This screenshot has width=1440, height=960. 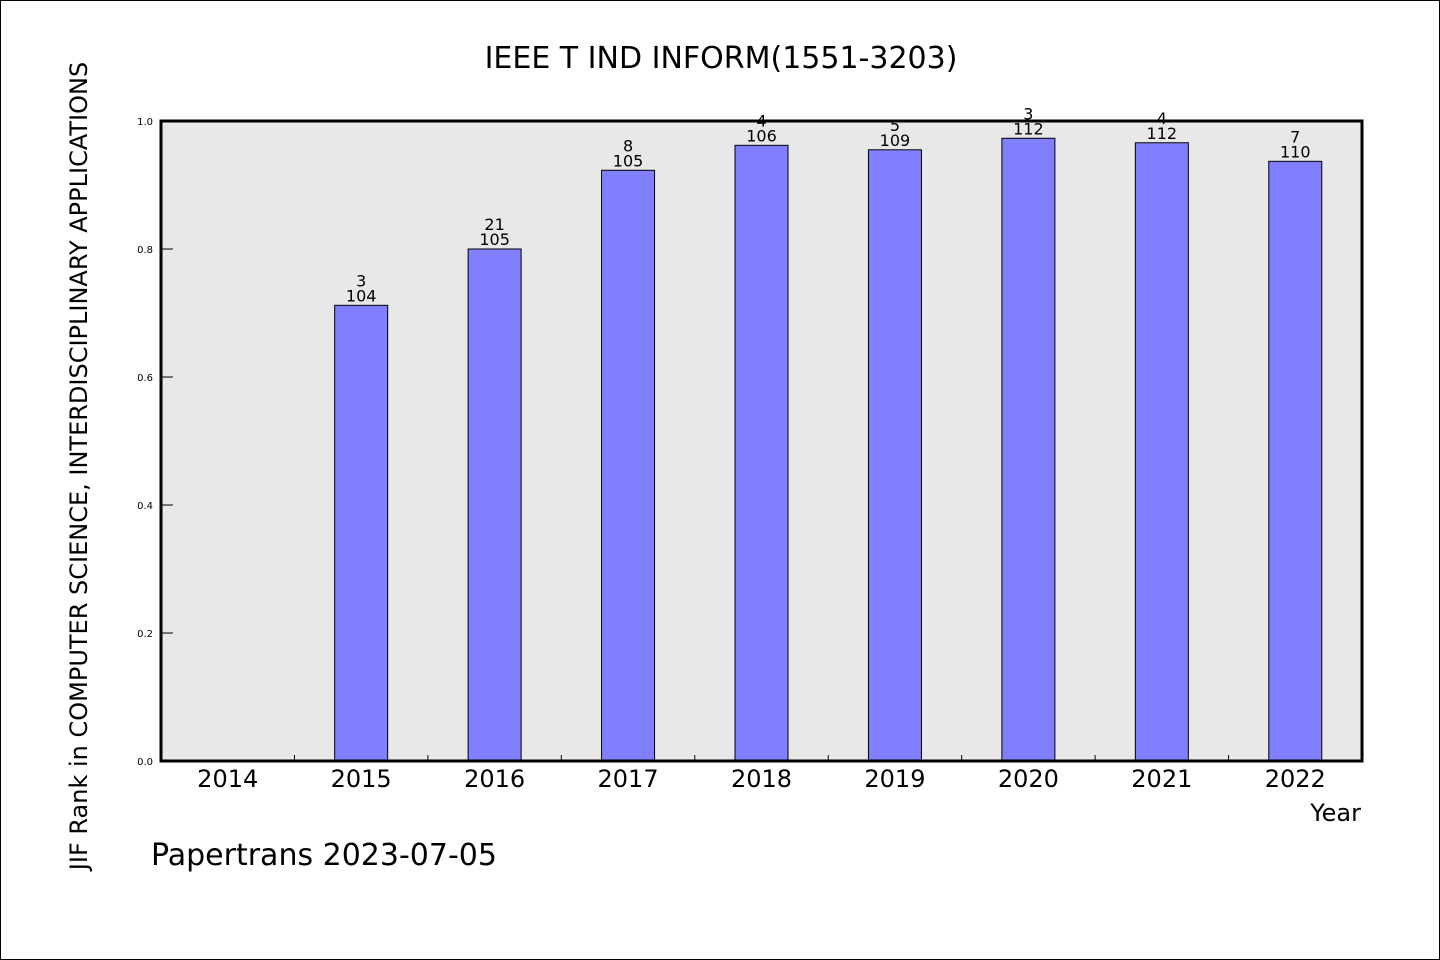 I want to click on x-tick-label: 2021, so click(x=1161, y=779).